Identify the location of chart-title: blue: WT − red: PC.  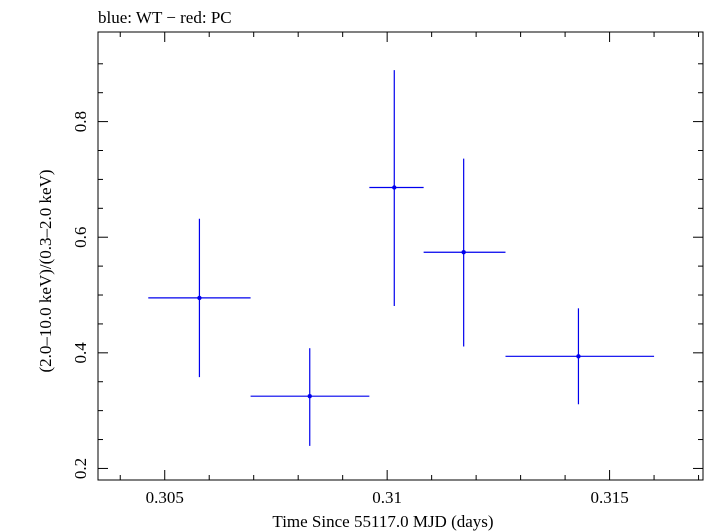
(165, 17).